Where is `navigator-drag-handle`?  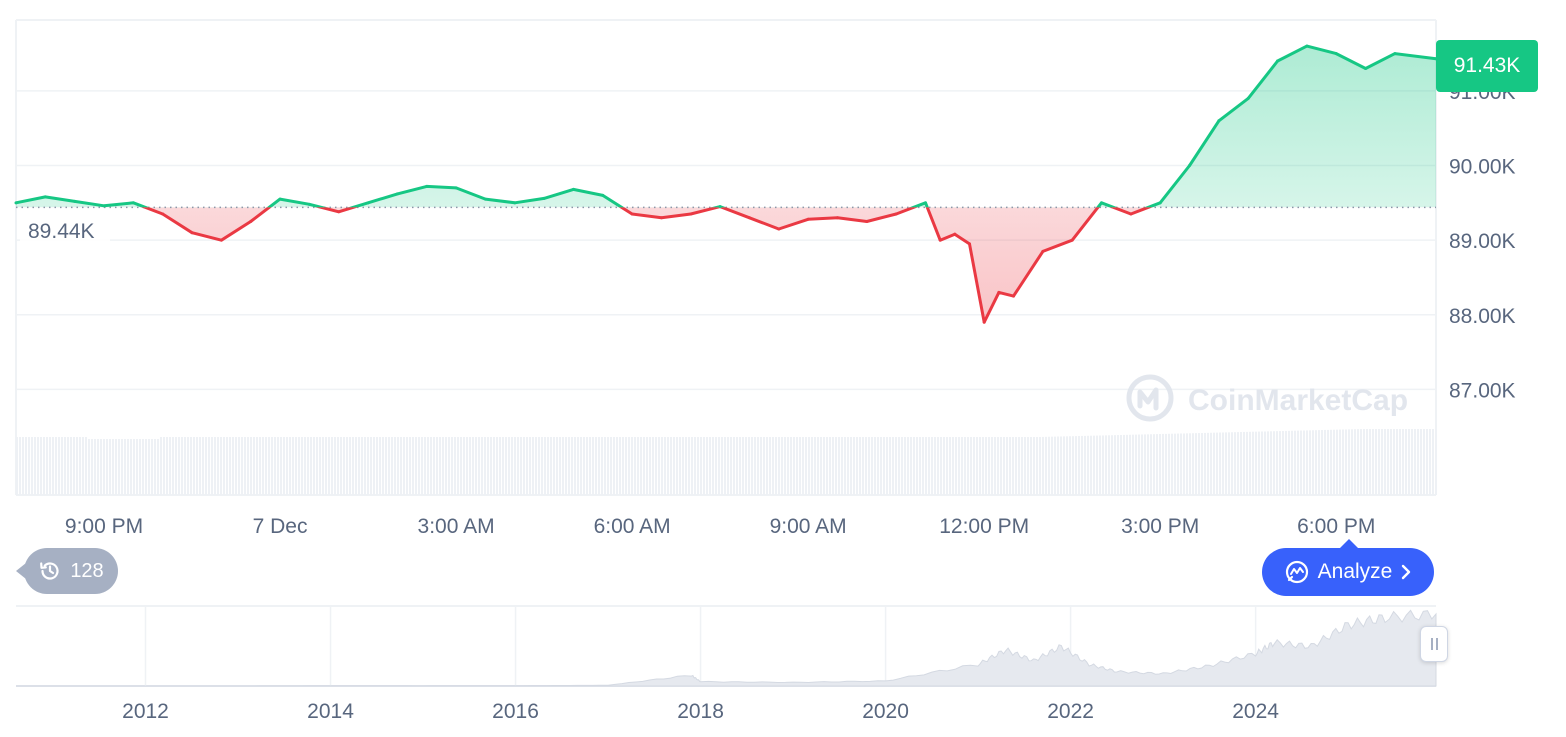 navigator-drag-handle is located at coordinates (1434, 644).